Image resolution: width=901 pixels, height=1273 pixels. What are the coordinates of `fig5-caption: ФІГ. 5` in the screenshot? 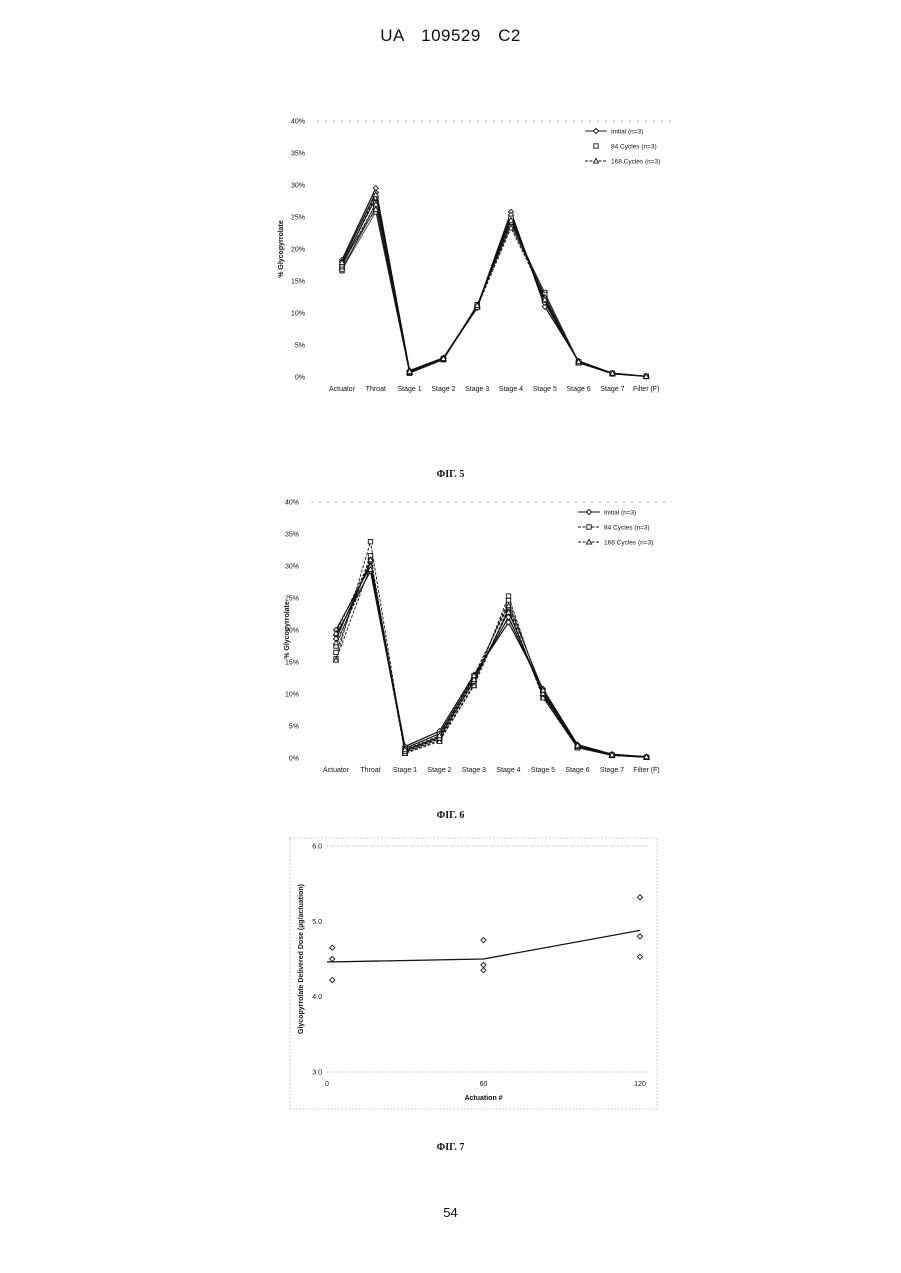 It's located at (450, 474).